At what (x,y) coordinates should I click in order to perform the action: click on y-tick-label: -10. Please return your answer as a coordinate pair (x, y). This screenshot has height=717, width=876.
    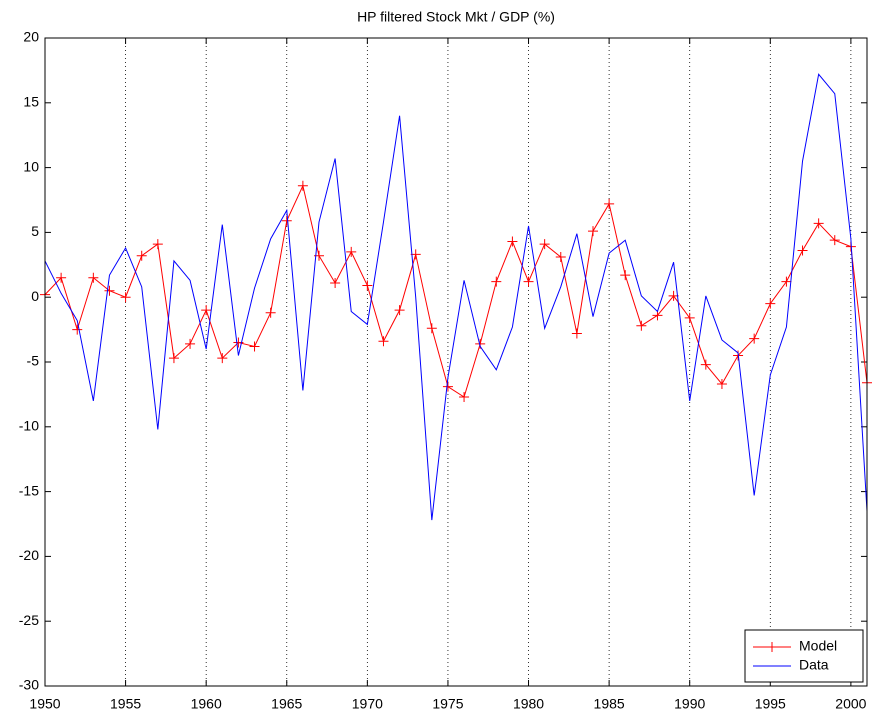
    Looking at the image, I should click on (29, 426).